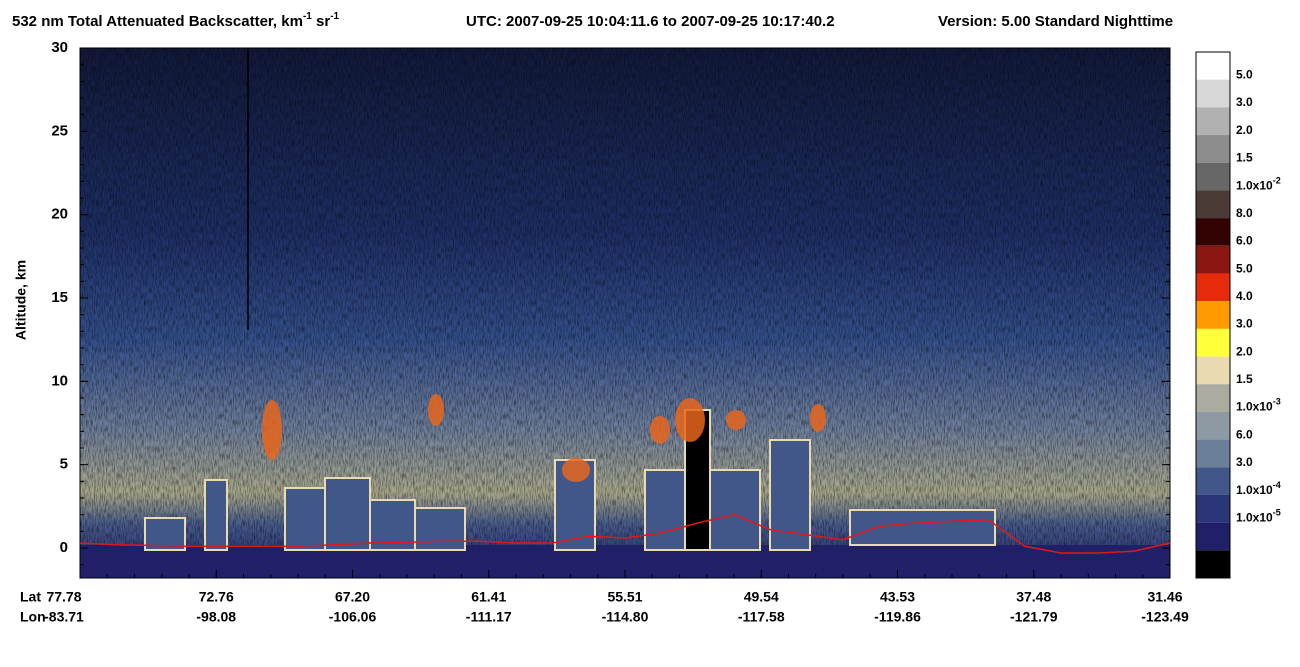 This screenshot has width=1300, height=667. Describe the element at coordinates (216, 617) in the screenshot. I see `x-tick-label: -98.08` at that location.